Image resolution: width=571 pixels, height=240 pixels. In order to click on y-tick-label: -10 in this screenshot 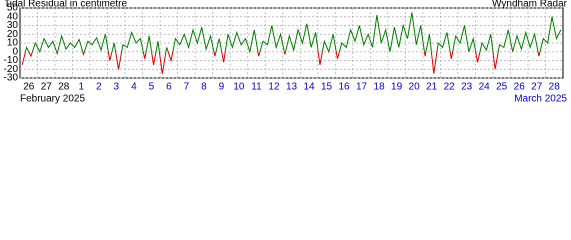, I will do `click(11, 60)`.